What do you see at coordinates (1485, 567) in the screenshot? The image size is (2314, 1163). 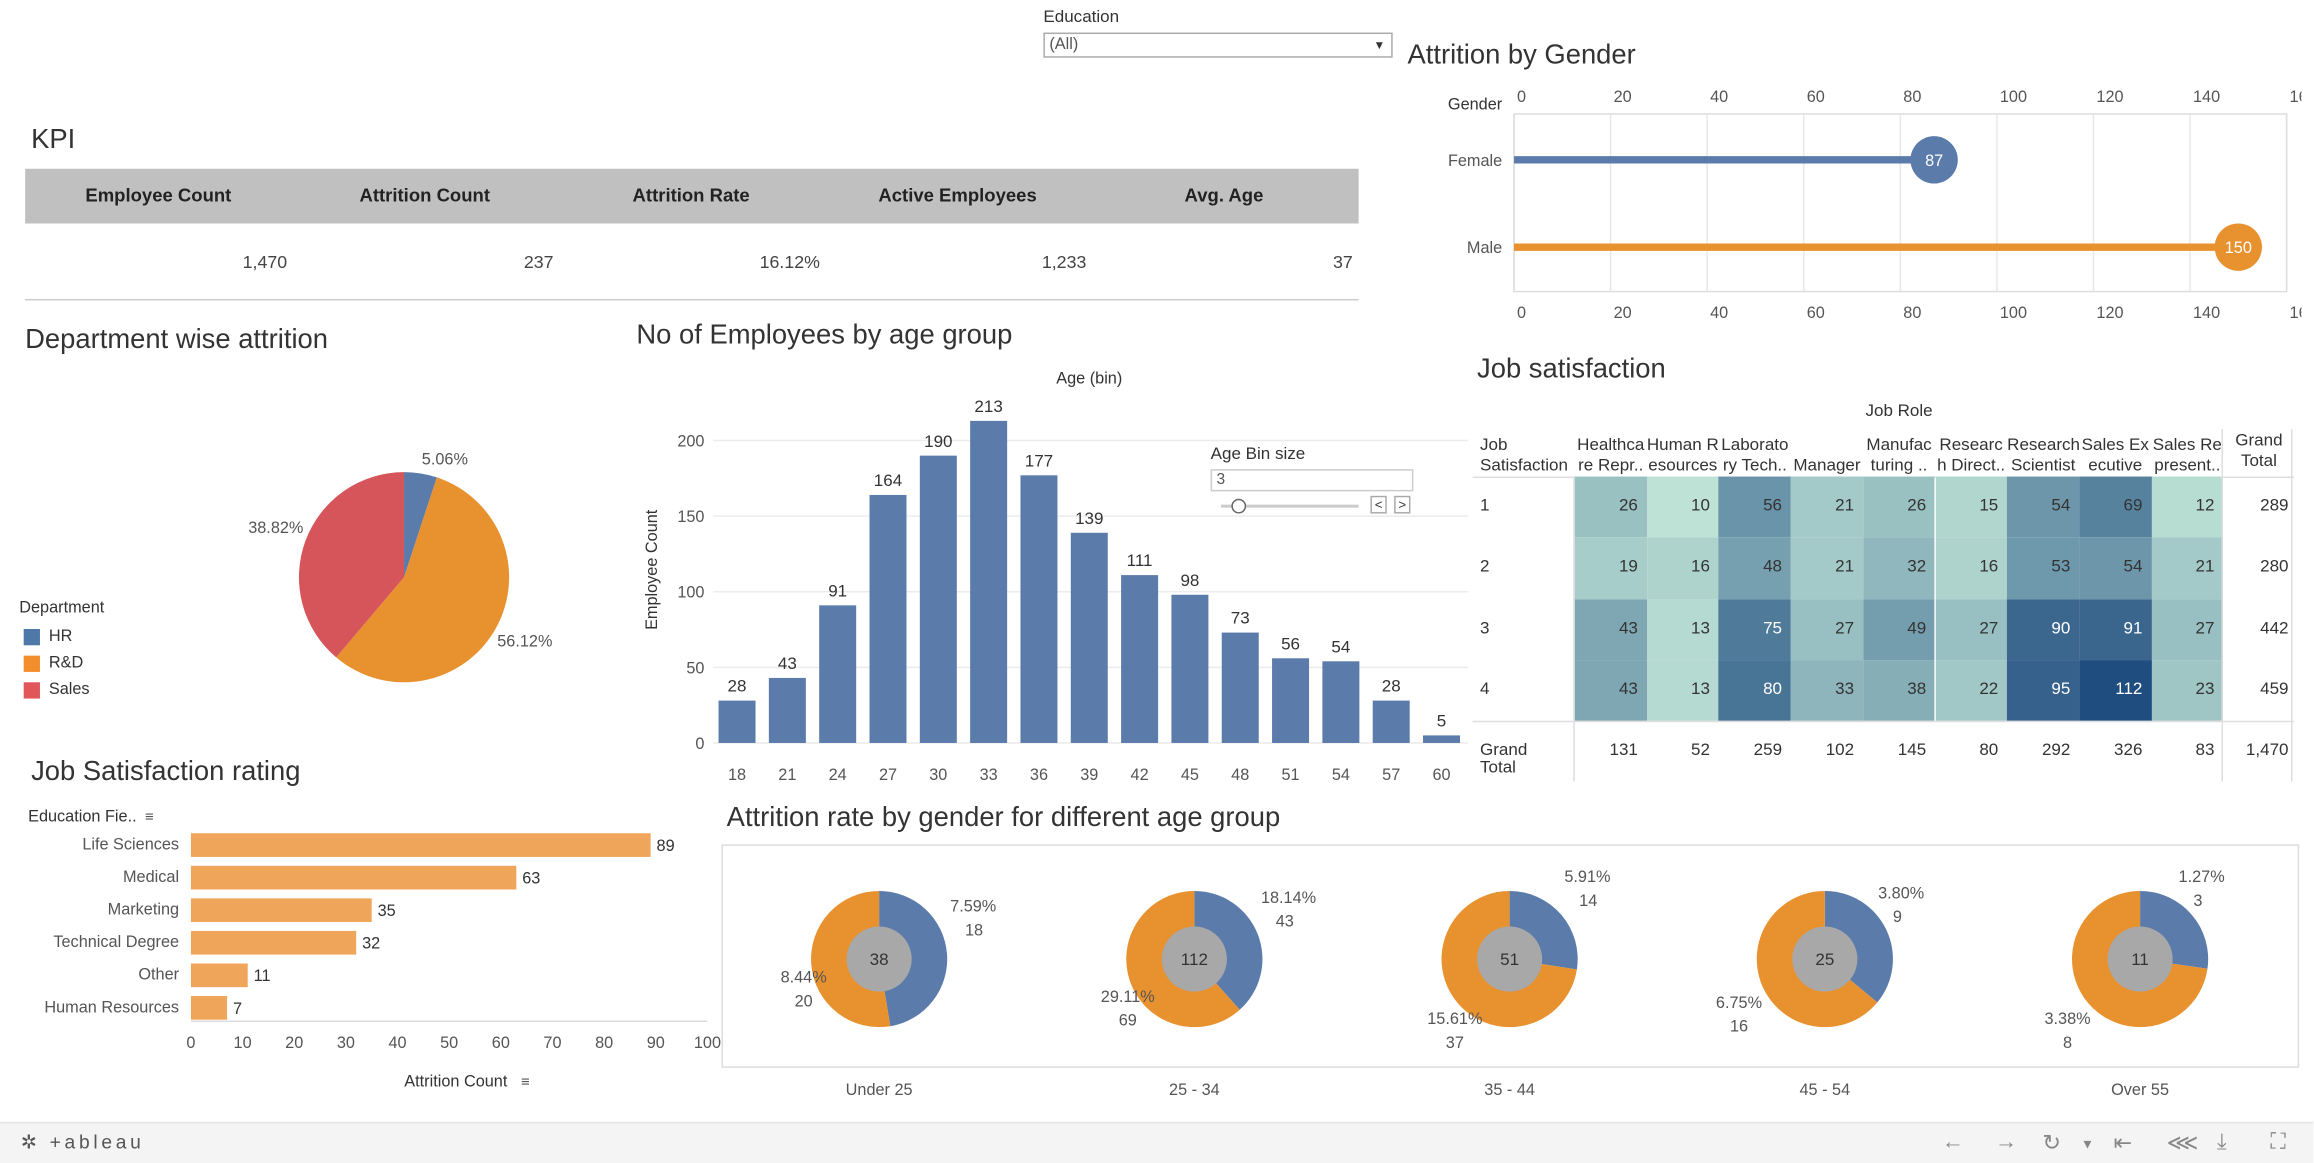 I see `heatmap-row-label: 2` at bounding box center [1485, 567].